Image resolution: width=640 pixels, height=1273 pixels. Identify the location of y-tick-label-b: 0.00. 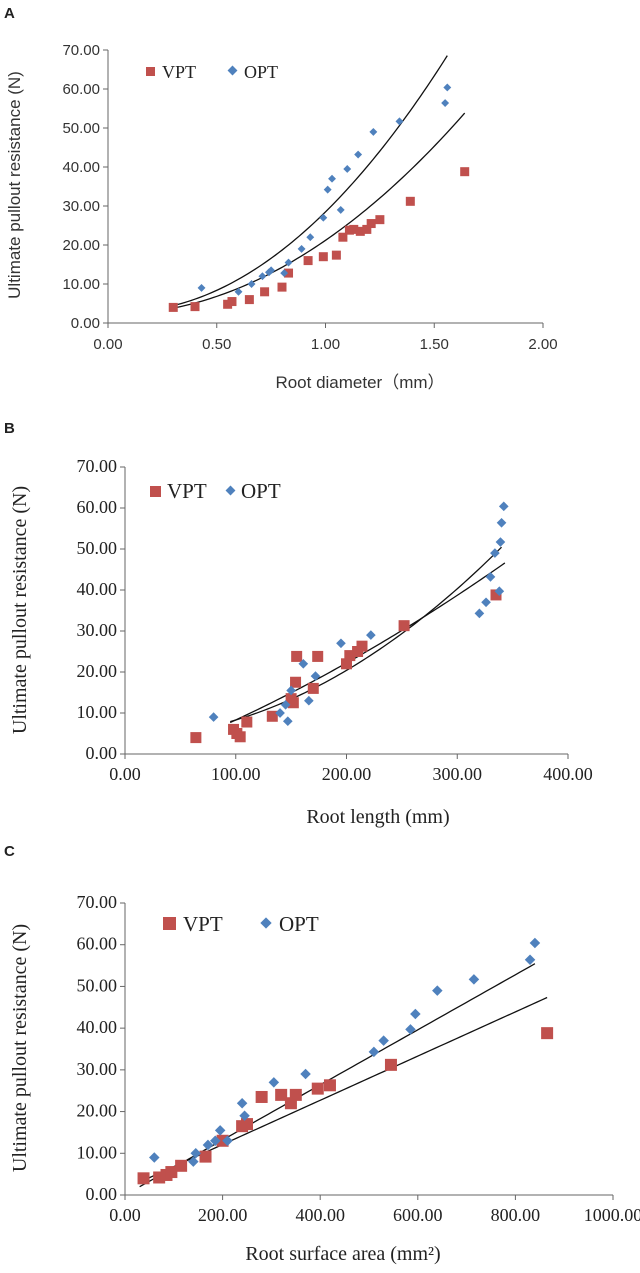
(102, 753).